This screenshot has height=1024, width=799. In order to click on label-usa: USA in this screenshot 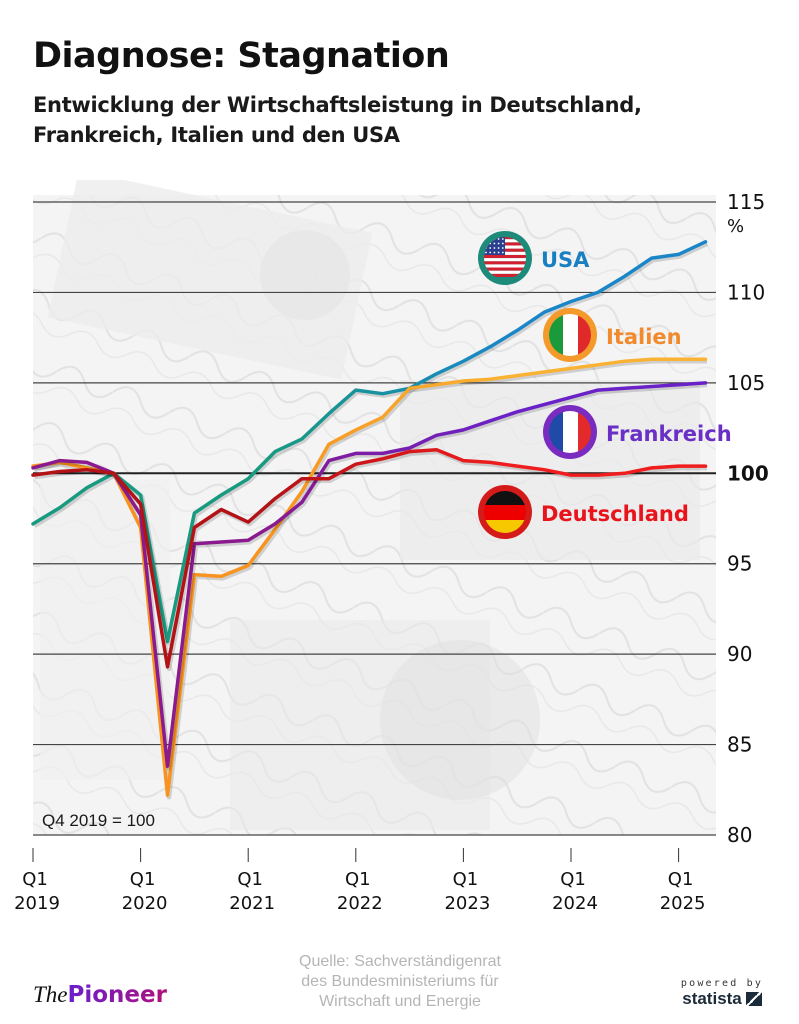, I will do `click(534, 258)`.